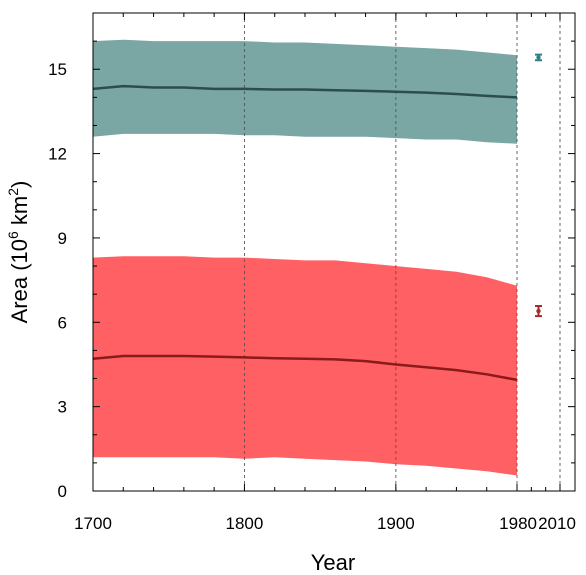 The height and width of the screenshot is (575, 586). What do you see at coordinates (62, 238) in the screenshot?
I see `y-tick-label-9: 9` at bounding box center [62, 238].